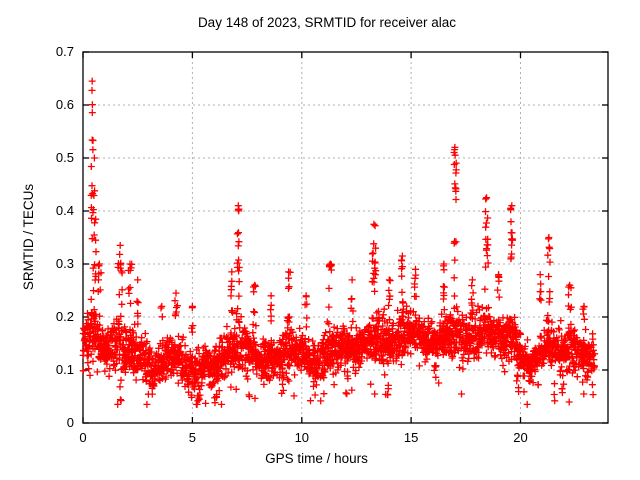 The width and height of the screenshot is (640, 480). I want to click on x-axis-label: GPS time / hours, so click(316, 458).